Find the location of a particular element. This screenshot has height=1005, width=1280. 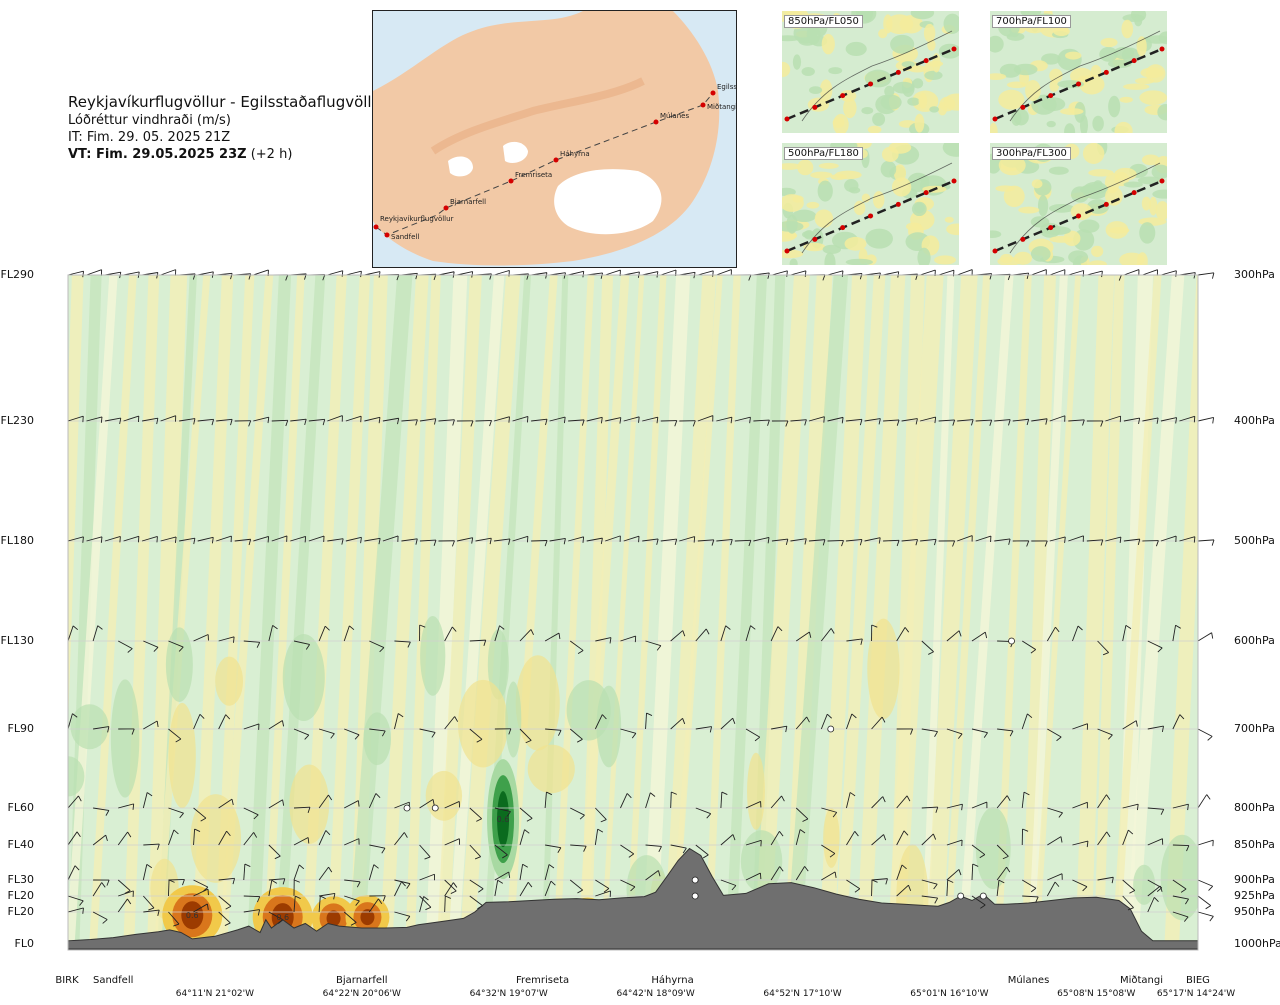

level-map-700-canvas is located at coordinates (1078, 72).